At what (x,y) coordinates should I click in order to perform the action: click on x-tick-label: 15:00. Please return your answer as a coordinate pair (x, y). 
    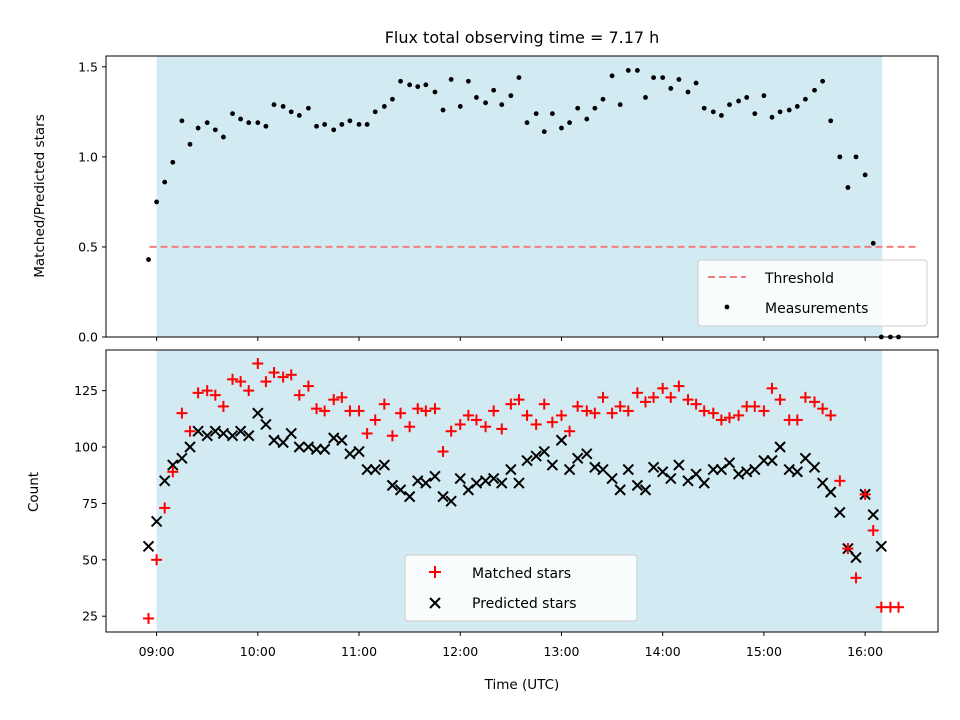
    Looking at the image, I should click on (764, 651).